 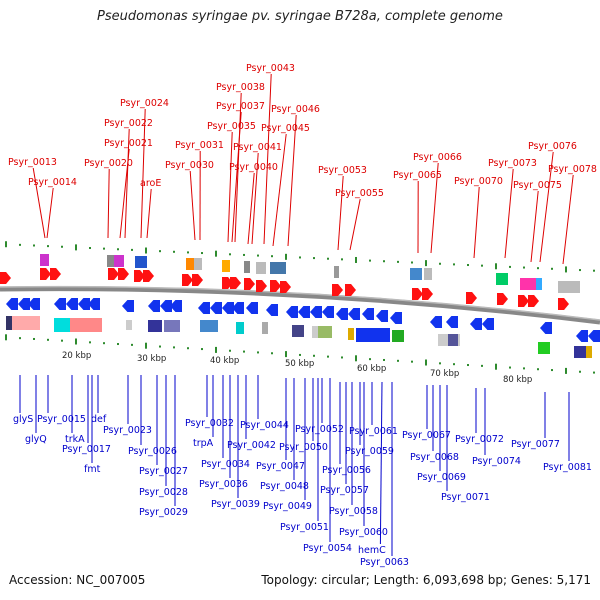 What do you see at coordinates (231, 126) in the screenshot?
I see `gene-label-top: Psyr_0035` at bounding box center [231, 126].